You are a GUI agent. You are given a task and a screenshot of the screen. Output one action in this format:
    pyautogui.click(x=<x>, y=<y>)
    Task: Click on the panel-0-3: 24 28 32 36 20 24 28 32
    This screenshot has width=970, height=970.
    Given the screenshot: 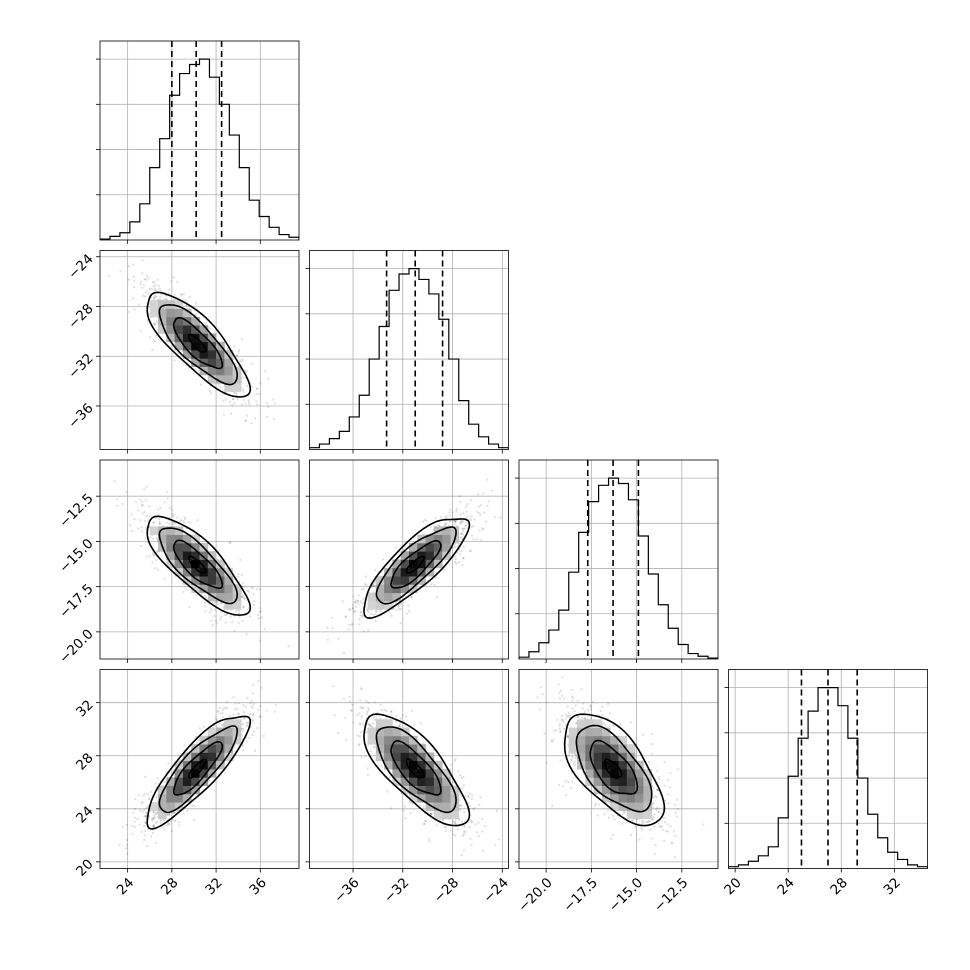 What is the action you would take?
    pyautogui.click(x=186, y=783)
    